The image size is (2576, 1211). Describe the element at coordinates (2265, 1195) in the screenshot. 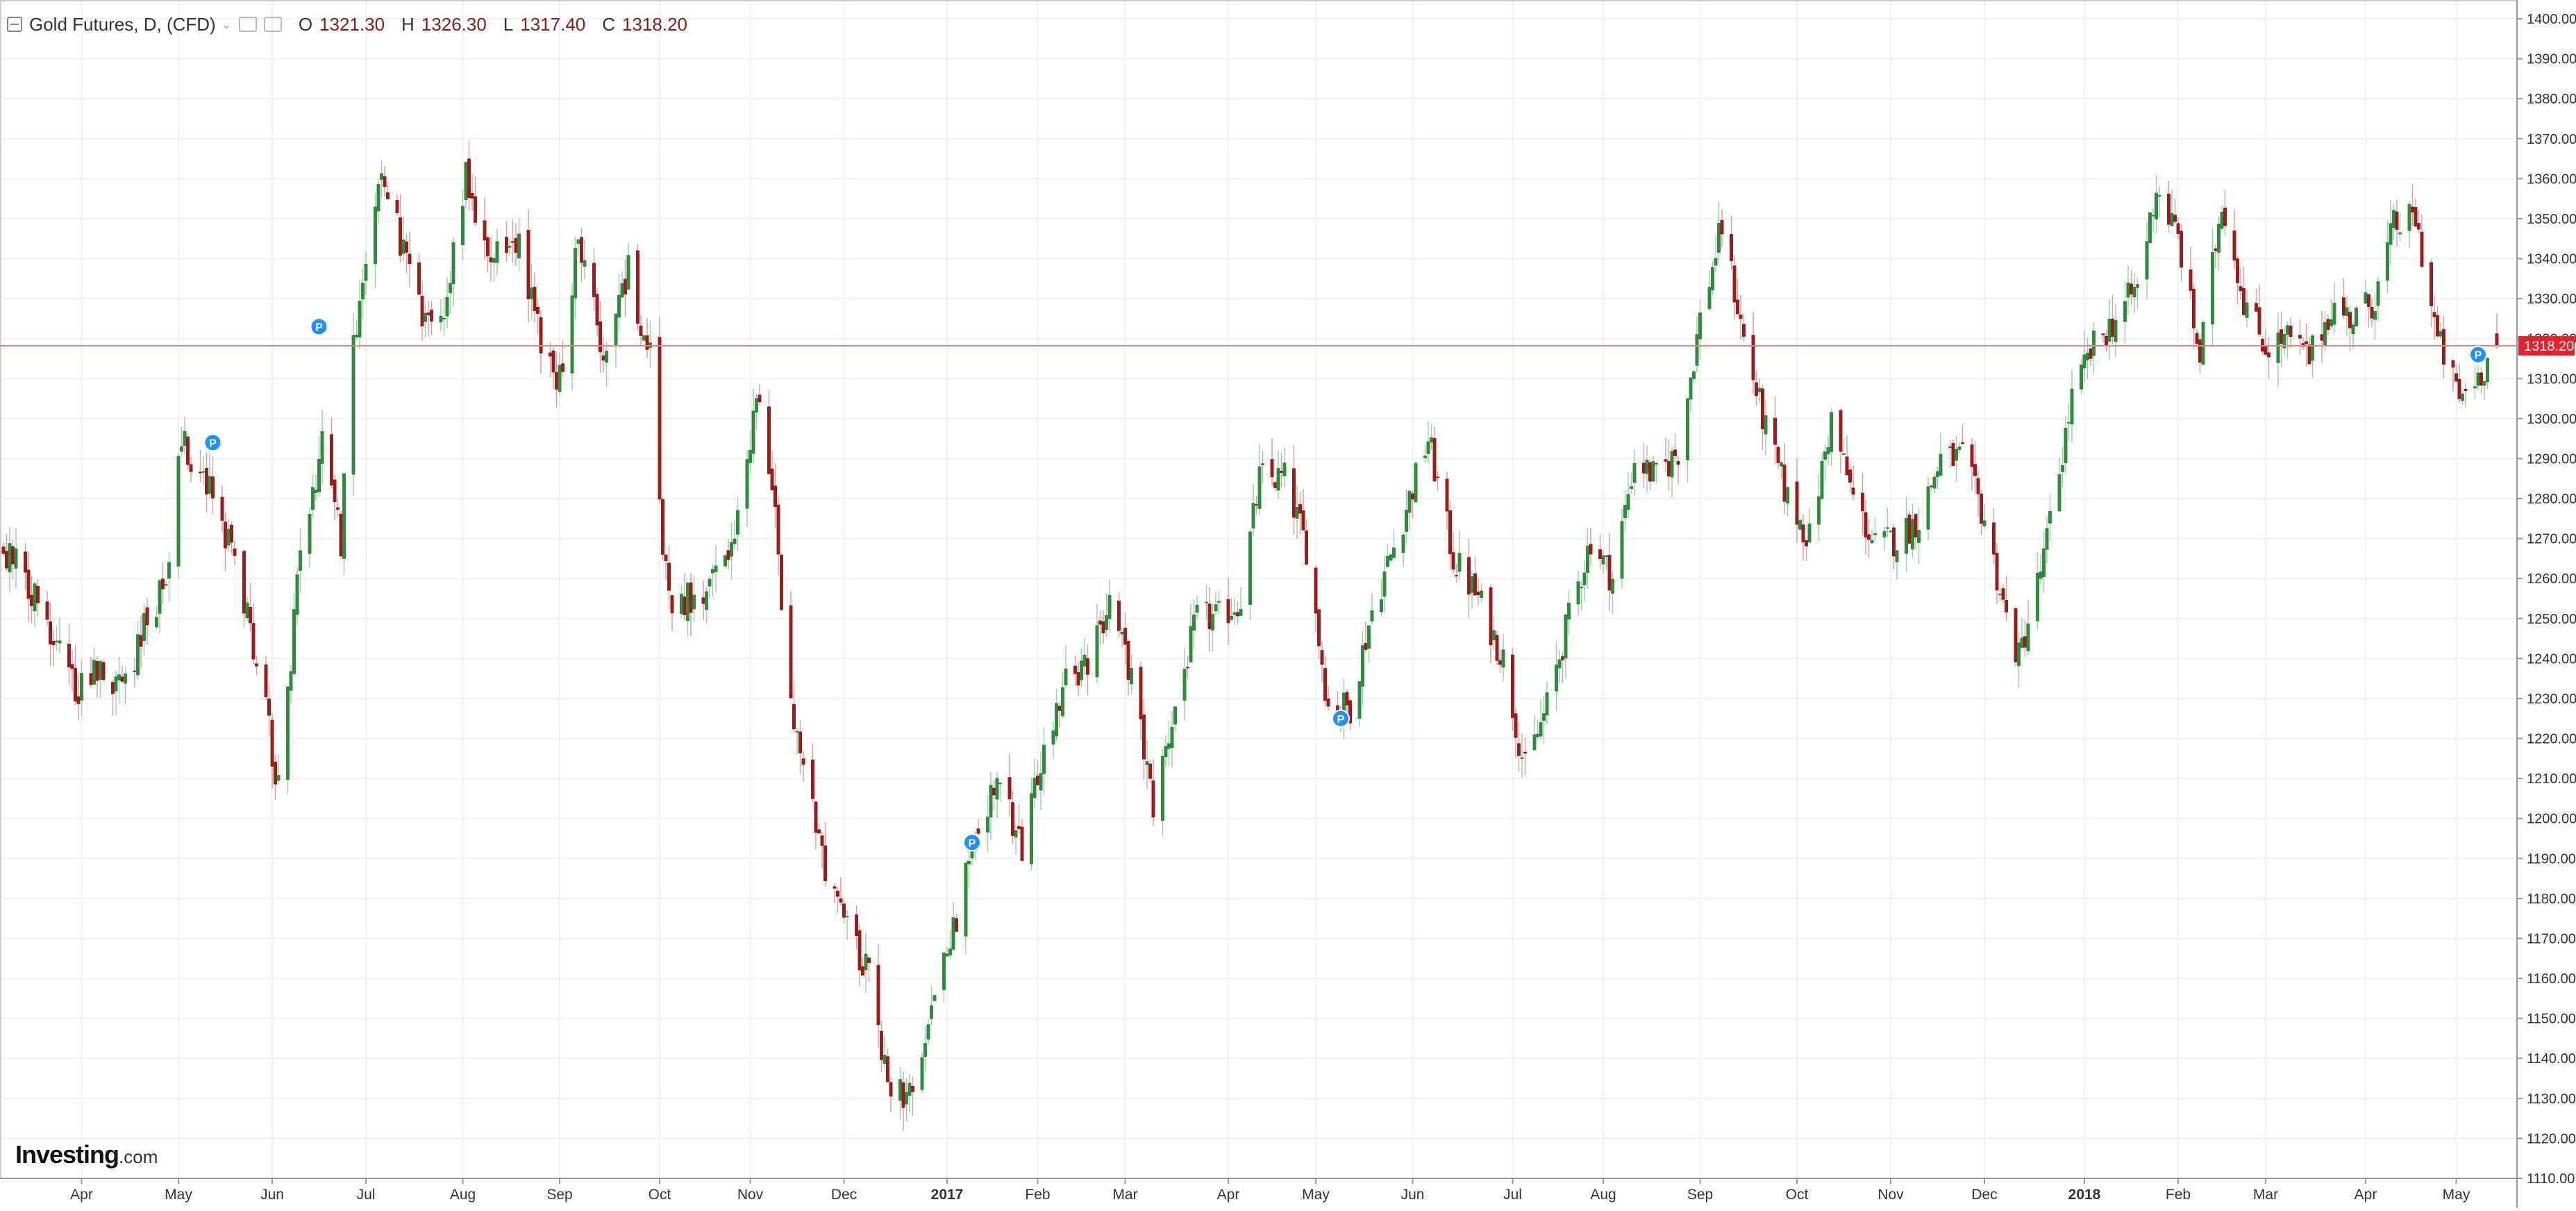

I see `x-tick-label: Mar` at that location.